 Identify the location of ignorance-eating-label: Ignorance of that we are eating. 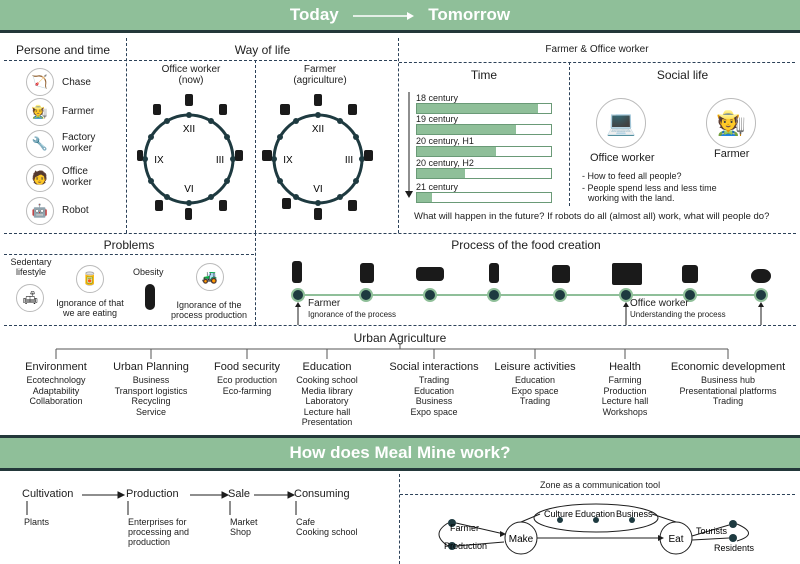
(90, 308).